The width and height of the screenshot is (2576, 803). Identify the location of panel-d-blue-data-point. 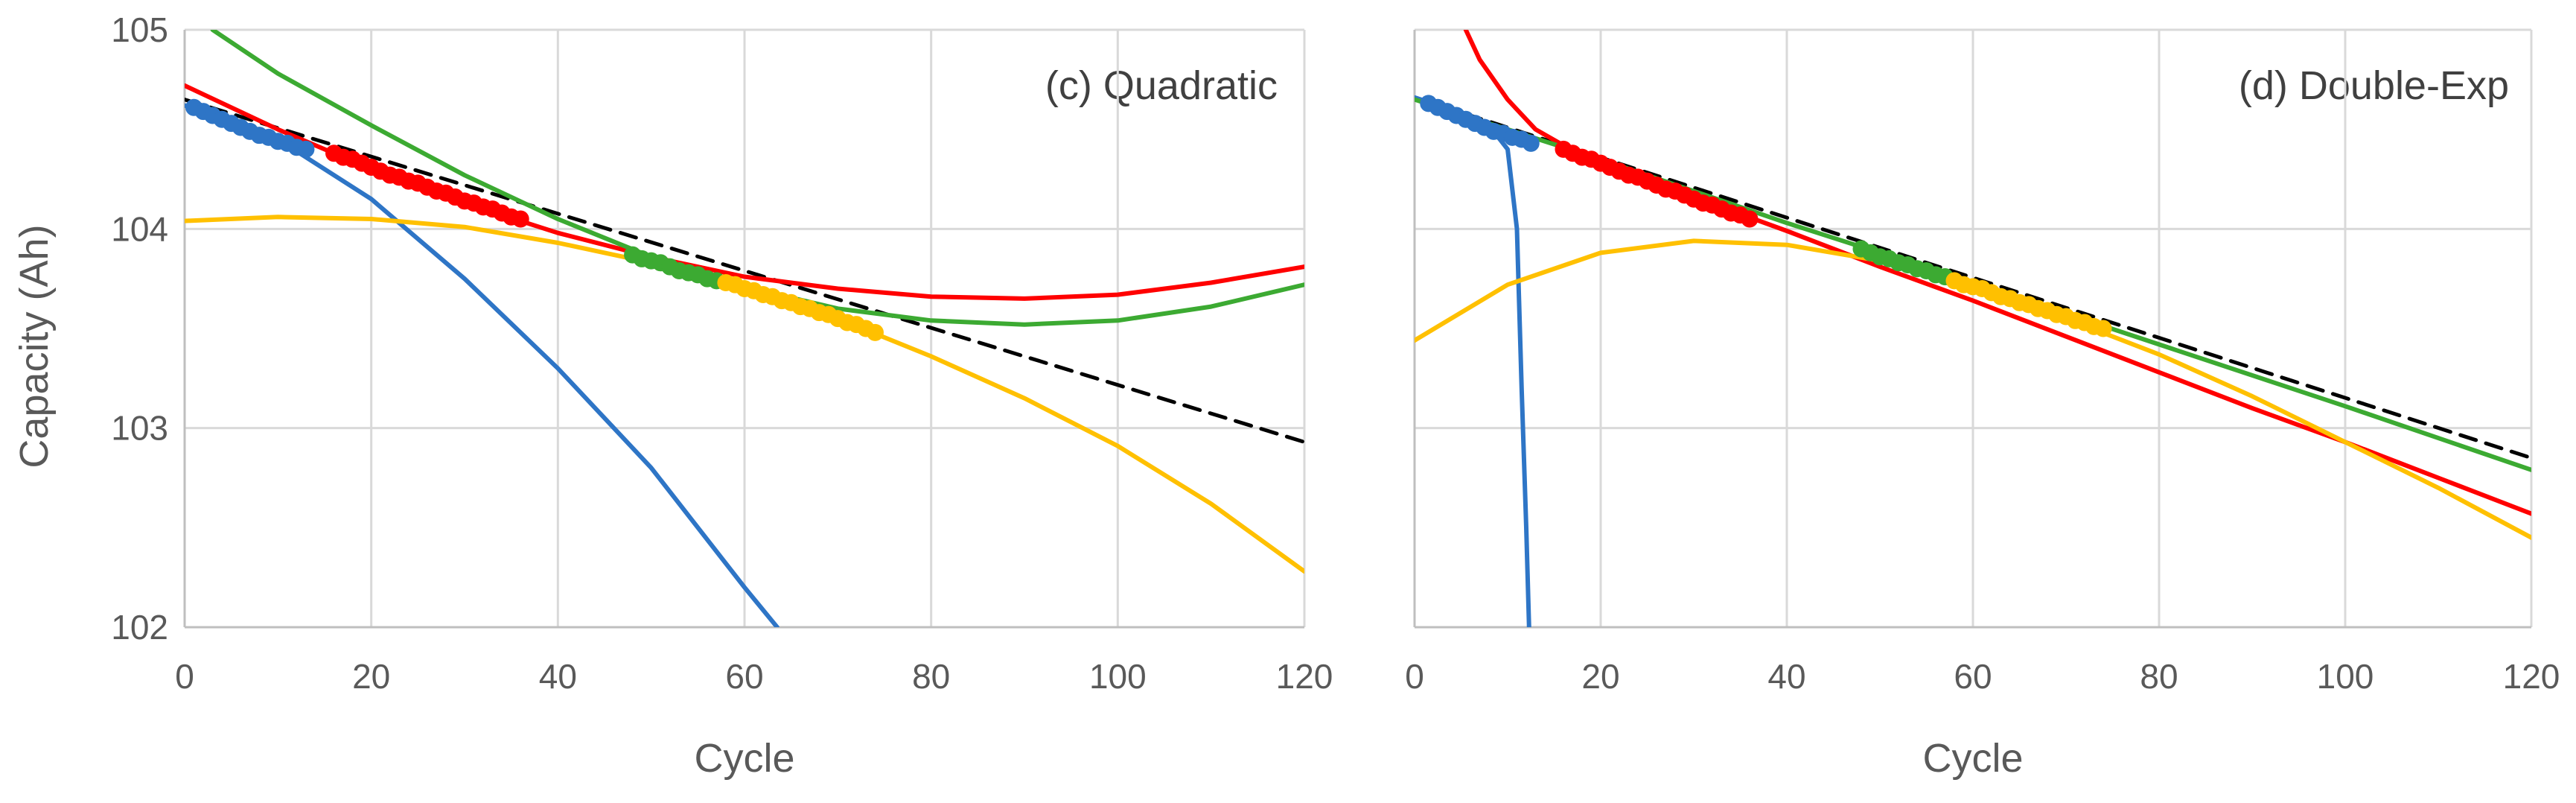
(1531, 143).